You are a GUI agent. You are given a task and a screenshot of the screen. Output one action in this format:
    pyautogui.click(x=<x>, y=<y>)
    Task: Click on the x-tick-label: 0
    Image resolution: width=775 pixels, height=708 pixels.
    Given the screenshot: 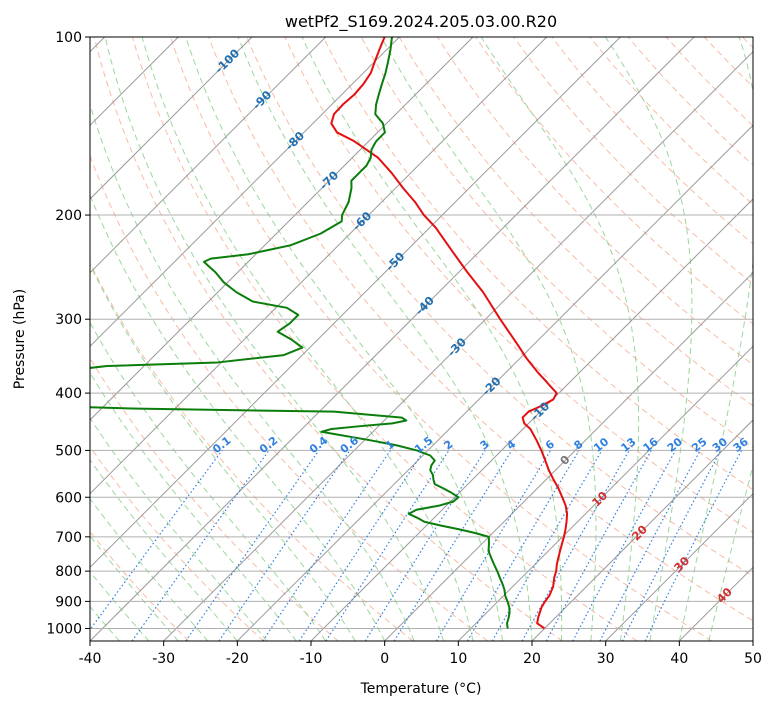 What is the action you would take?
    pyautogui.click(x=384, y=659)
    